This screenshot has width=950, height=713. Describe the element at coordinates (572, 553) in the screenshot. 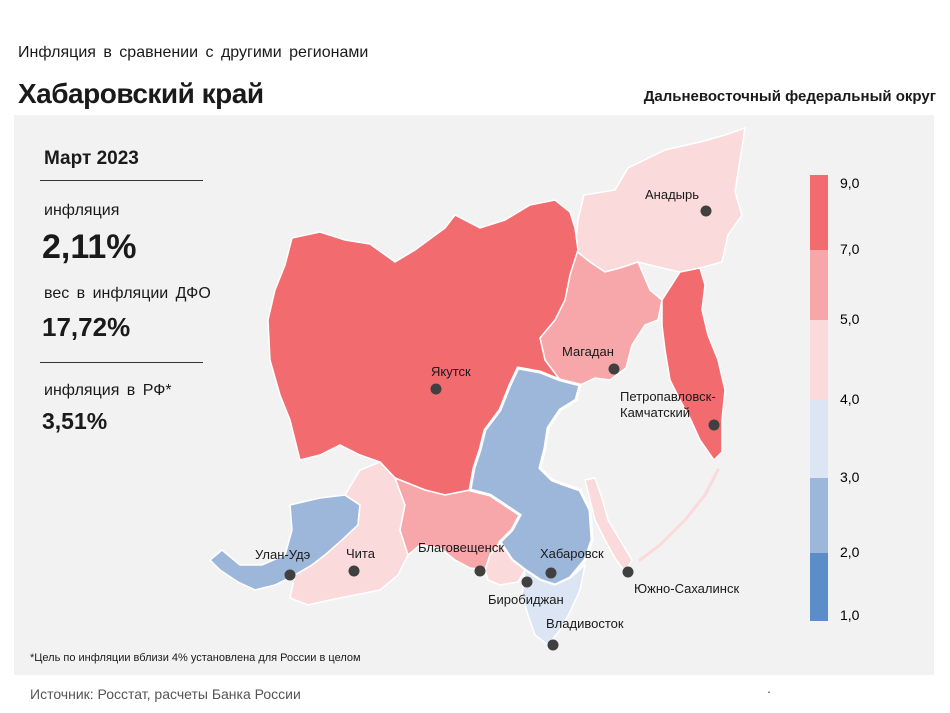

I see `city-label: Хабаровск` at that location.